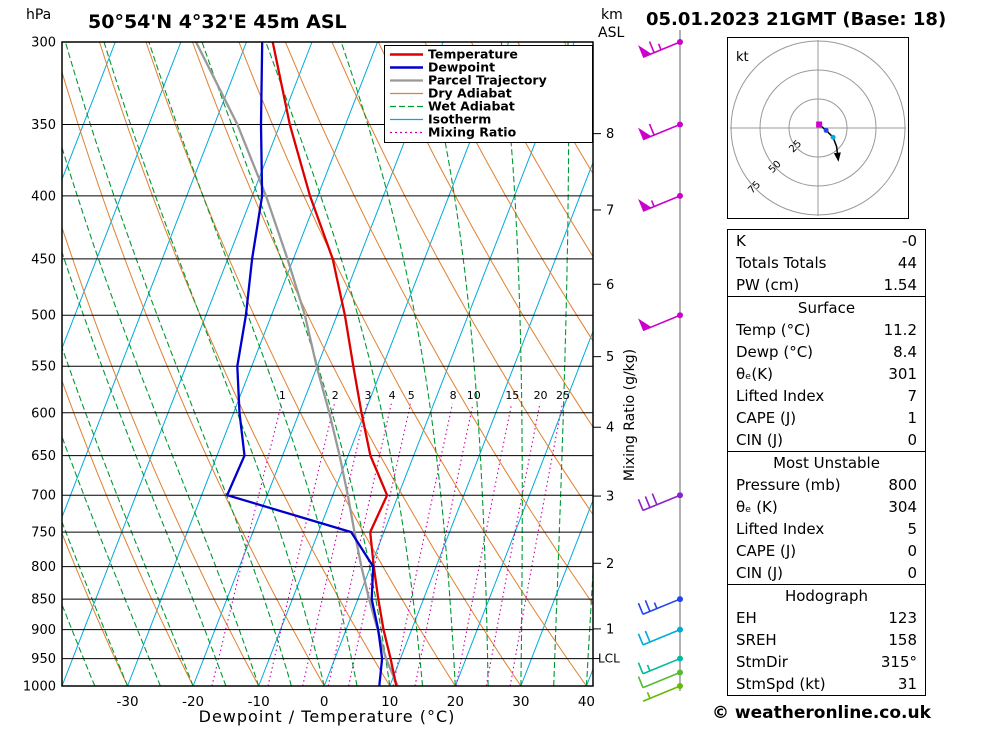  Describe the element at coordinates (473, 54) in the screenshot. I see `legend-label: Temperature` at that location.